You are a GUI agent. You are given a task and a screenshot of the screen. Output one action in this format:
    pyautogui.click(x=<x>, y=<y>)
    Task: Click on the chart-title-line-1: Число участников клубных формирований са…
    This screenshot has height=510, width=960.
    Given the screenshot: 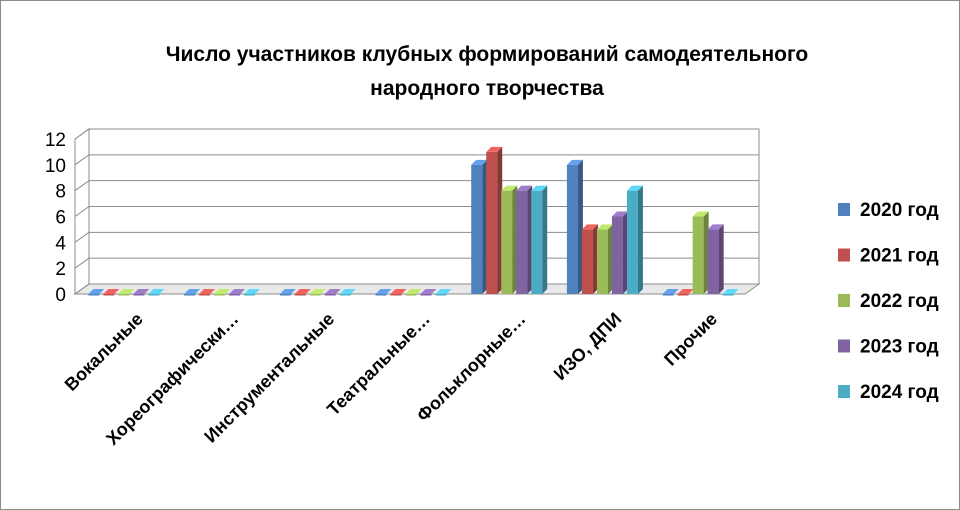 What is the action you would take?
    pyautogui.click(x=487, y=54)
    